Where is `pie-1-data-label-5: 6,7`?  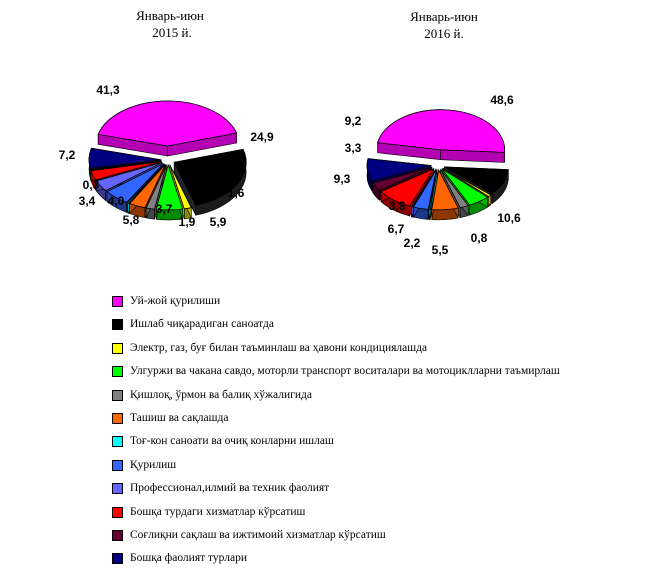
pie-1-data-label-5: 6,7 is located at coordinates (396, 229).